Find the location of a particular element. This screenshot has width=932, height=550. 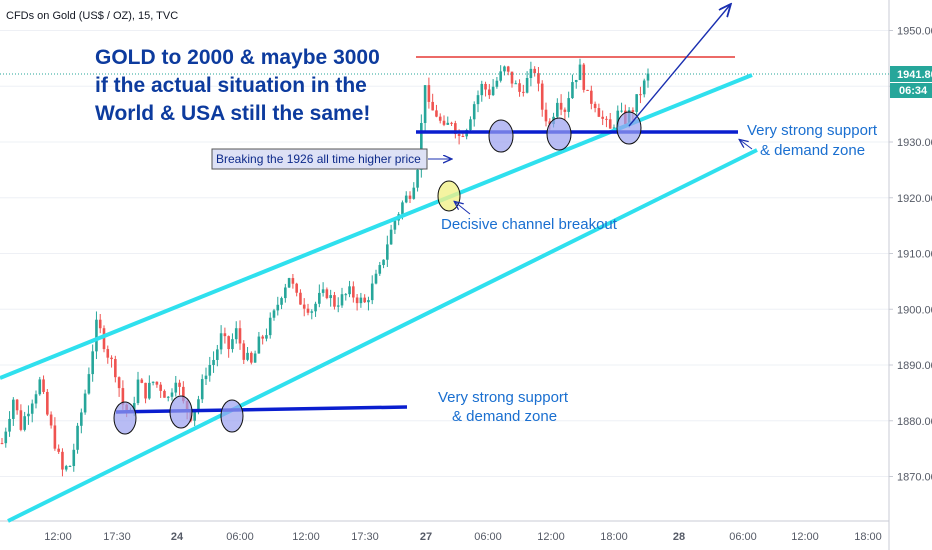

support-zone-arrow is located at coordinates (746, 145).